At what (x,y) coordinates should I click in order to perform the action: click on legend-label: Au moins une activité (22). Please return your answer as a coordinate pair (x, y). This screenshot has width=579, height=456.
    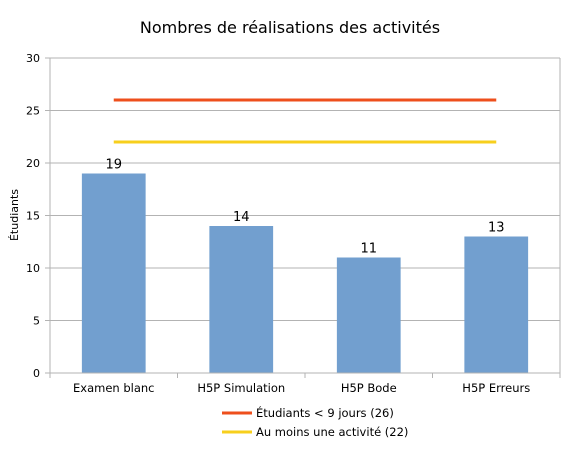
    Looking at the image, I should click on (332, 432).